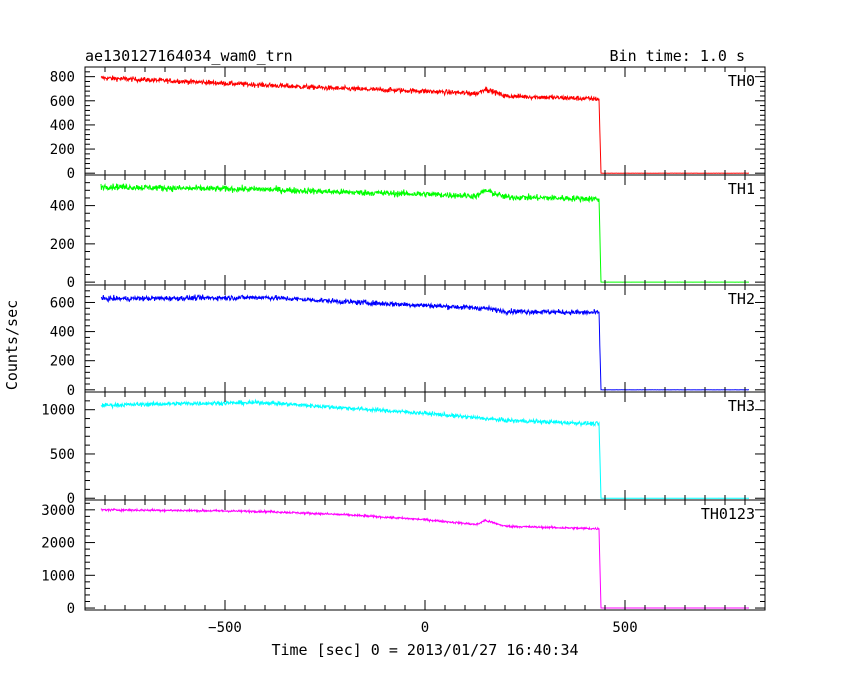 The width and height of the screenshot is (850, 680). Describe the element at coordinates (425, 124) in the screenshot. I see `series-line-th0` at that location.